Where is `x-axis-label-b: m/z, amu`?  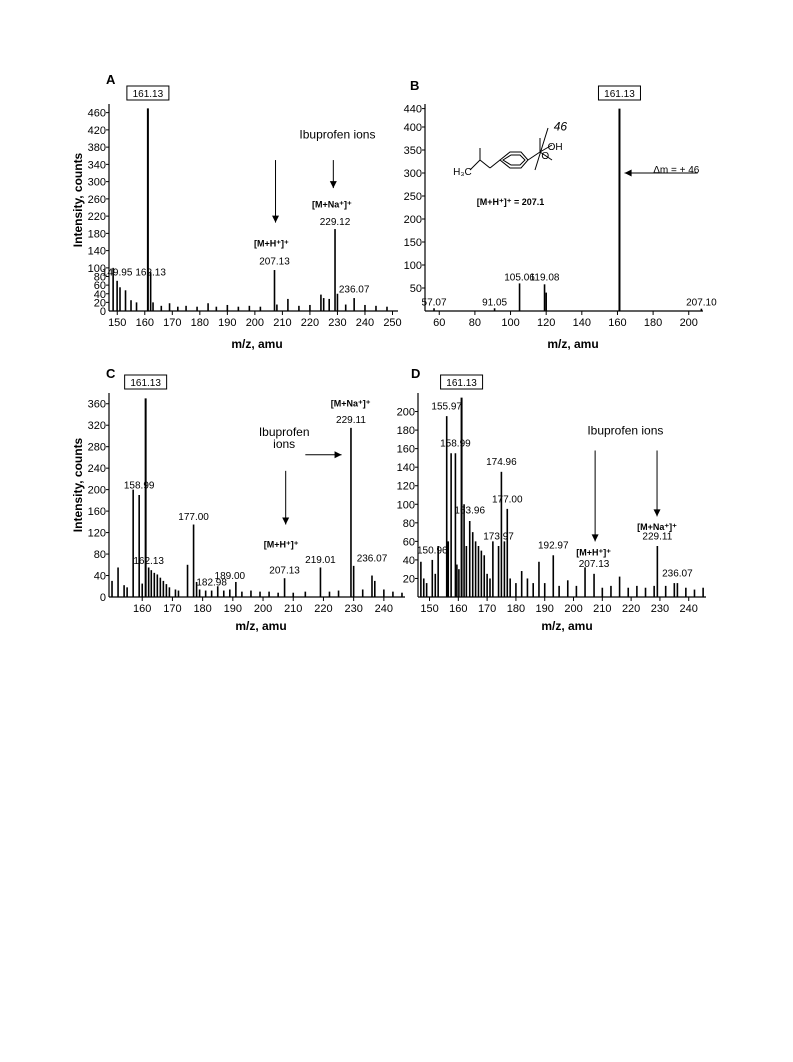 x-axis-label-b: m/z, amu is located at coordinates (572, 344).